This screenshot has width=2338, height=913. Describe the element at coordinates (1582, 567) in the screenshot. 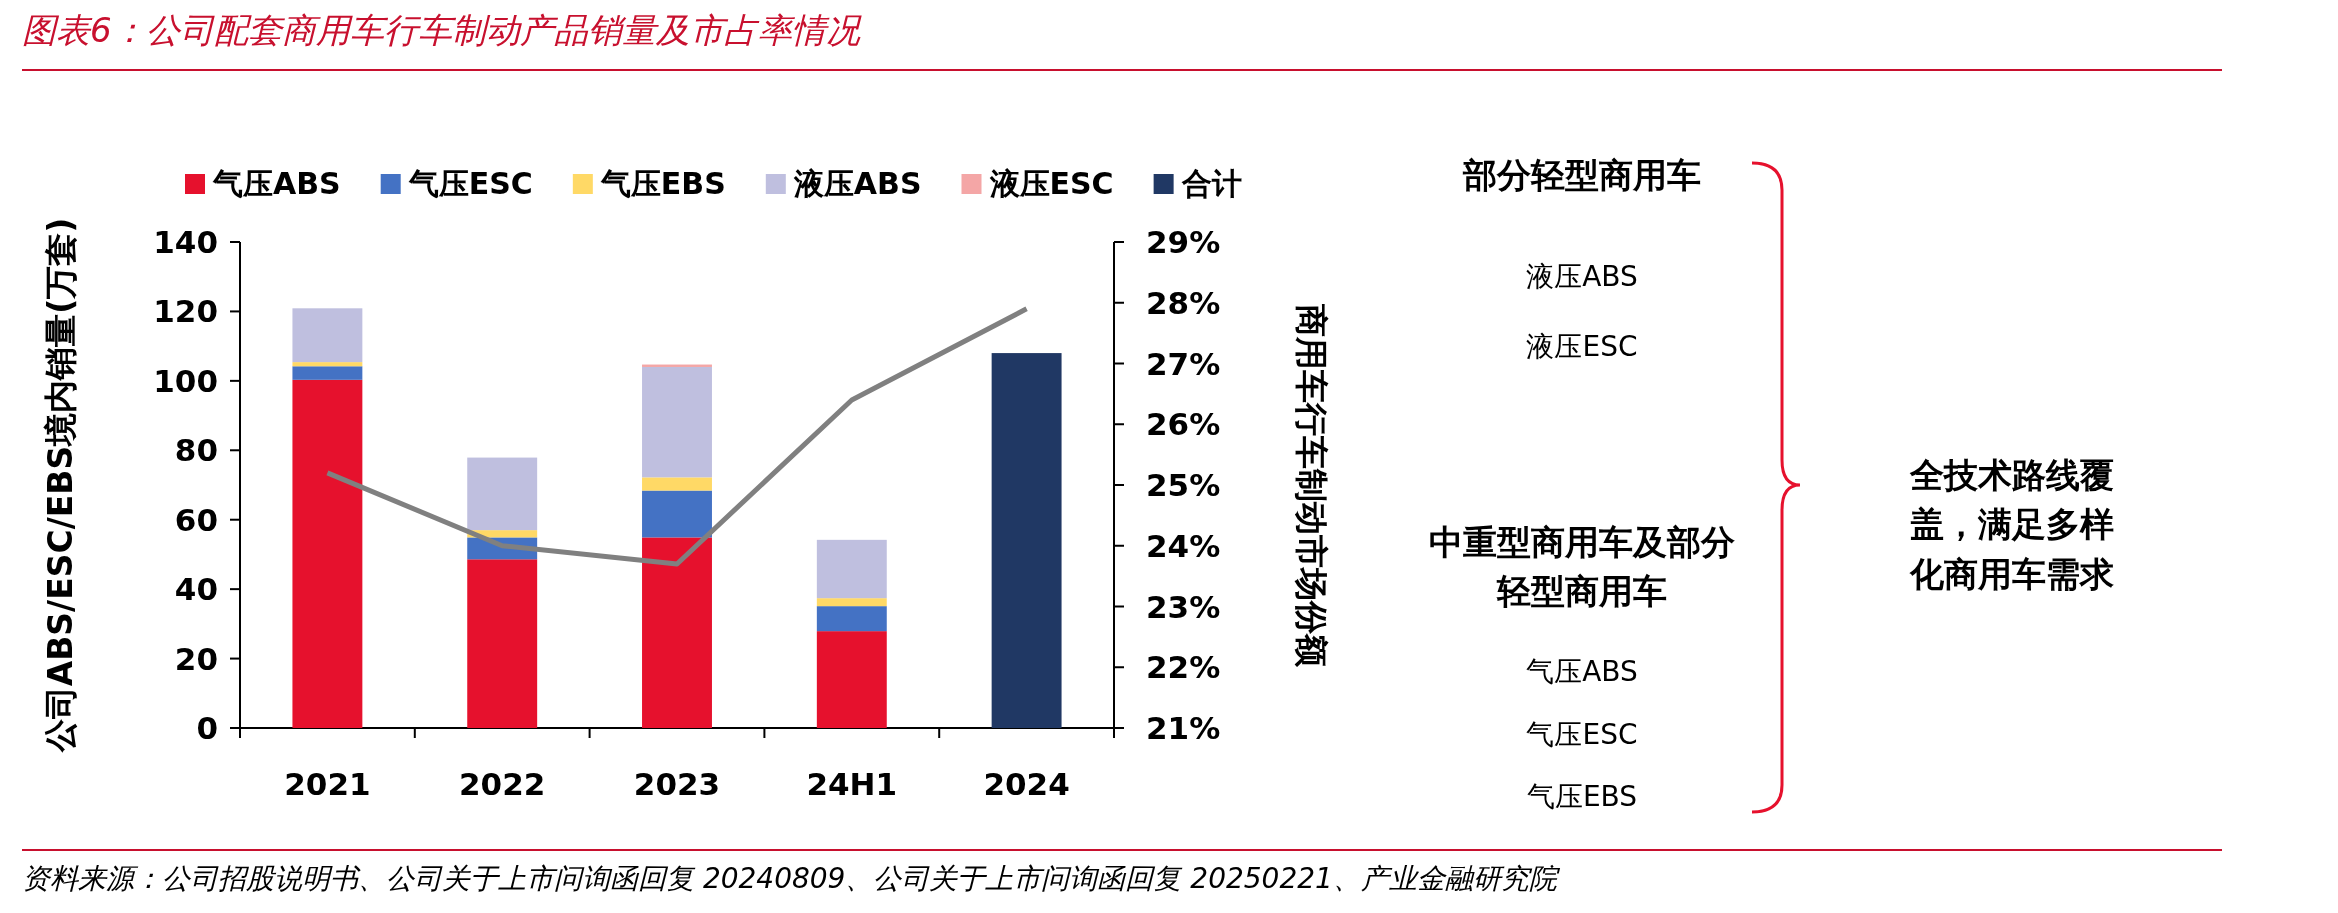

I see `text: 中重型商用车及部分轻型商用车` at that location.